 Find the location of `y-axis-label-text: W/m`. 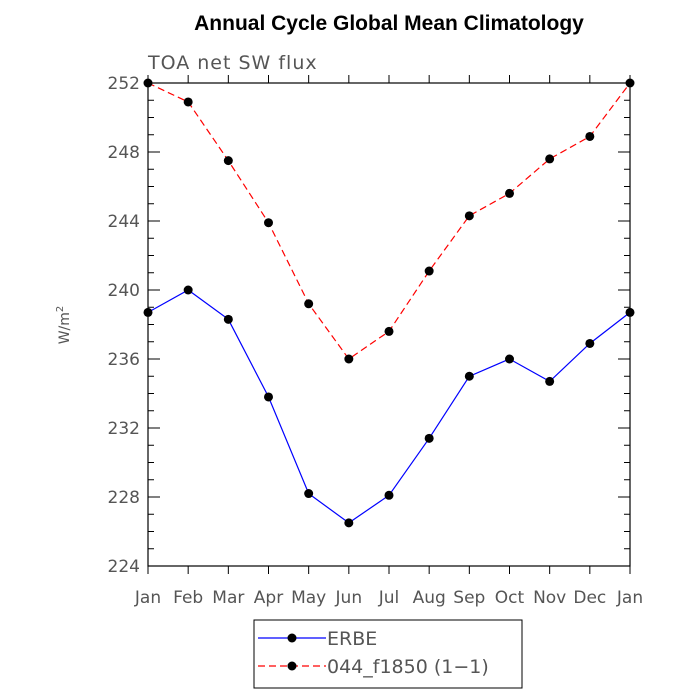

y-axis-label-text: W/m is located at coordinates (65, 328).